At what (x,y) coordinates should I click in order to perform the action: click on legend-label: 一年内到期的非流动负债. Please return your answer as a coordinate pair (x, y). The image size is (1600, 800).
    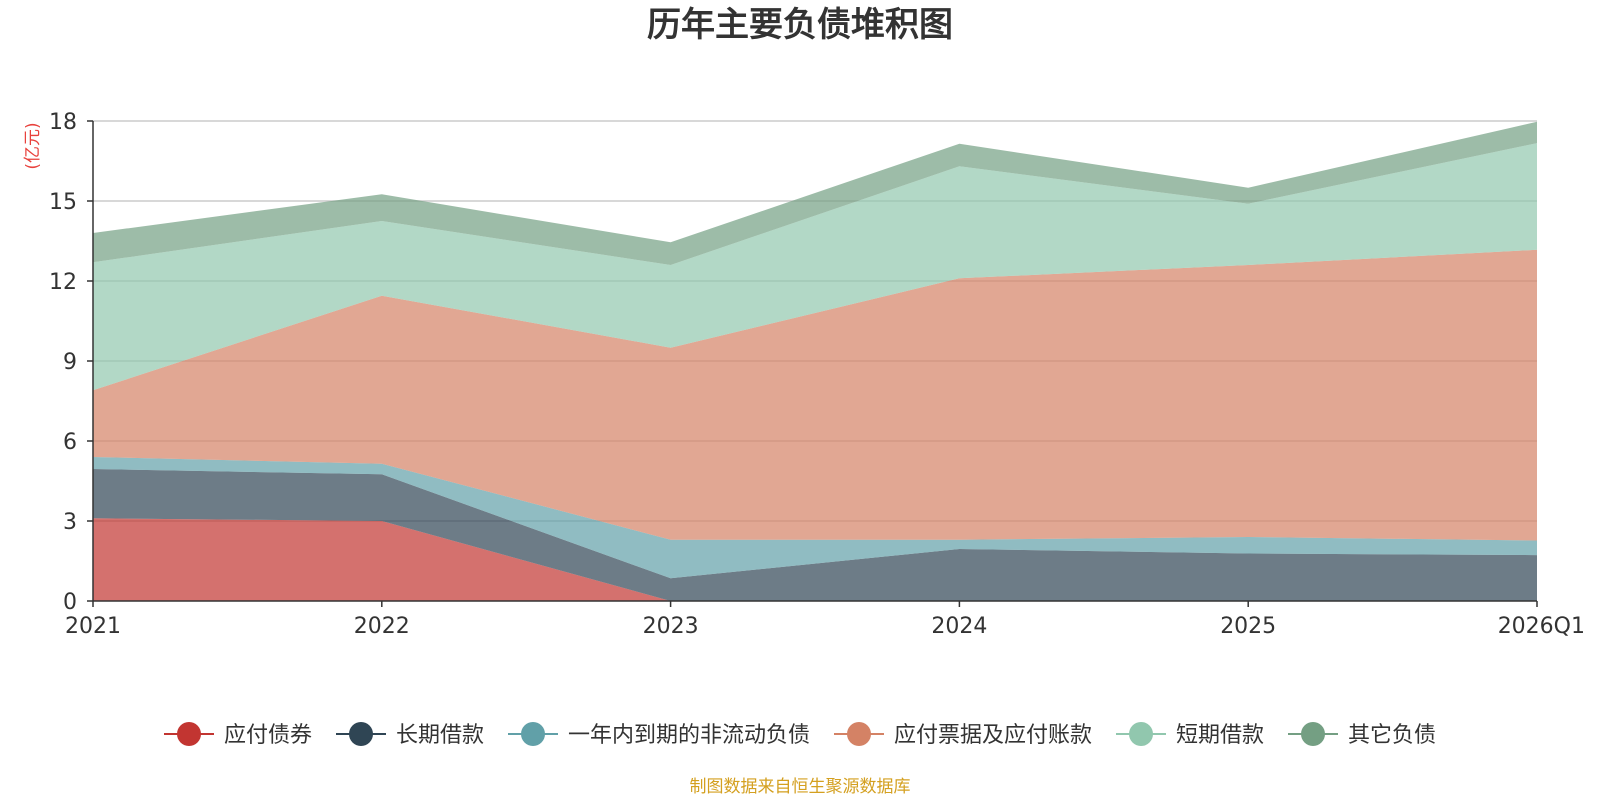
    Looking at the image, I should click on (689, 735).